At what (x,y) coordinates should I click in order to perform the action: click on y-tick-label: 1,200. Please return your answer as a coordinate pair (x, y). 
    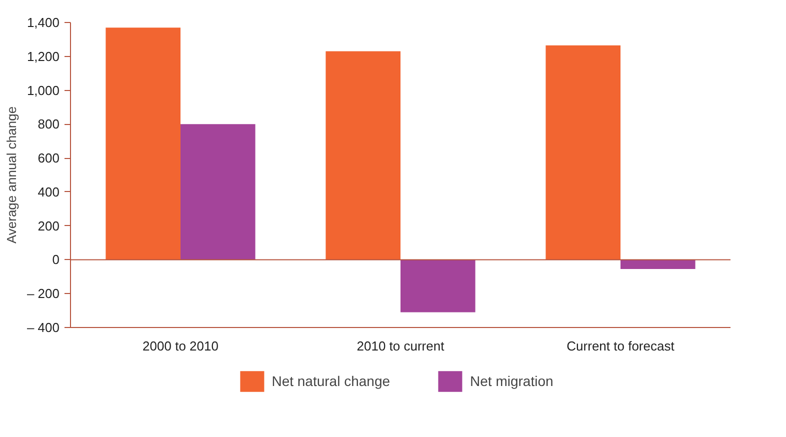
    Looking at the image, I should click on (43, 56).